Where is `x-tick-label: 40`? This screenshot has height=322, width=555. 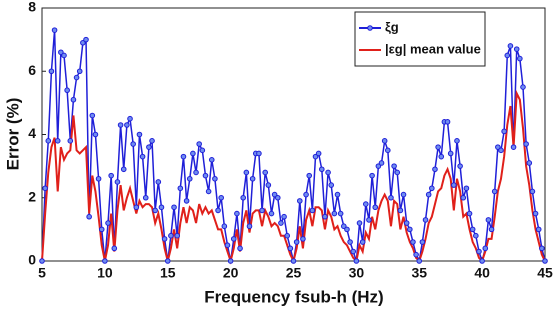 x-tick-label: 40 is located at coordinates (482, 273).